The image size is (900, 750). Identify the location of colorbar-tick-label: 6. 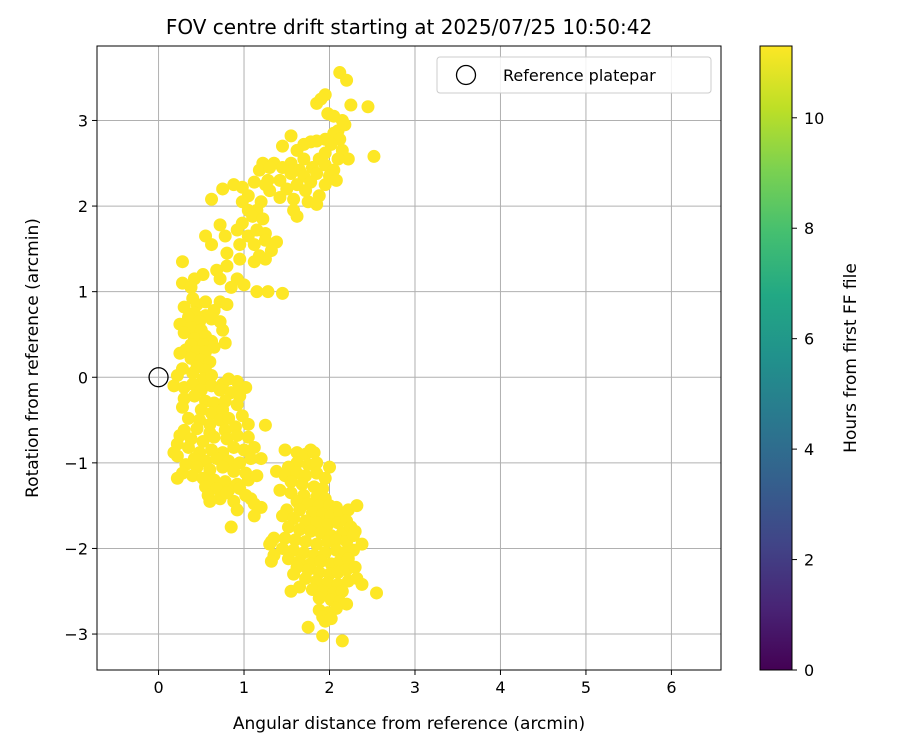
(809, 339).